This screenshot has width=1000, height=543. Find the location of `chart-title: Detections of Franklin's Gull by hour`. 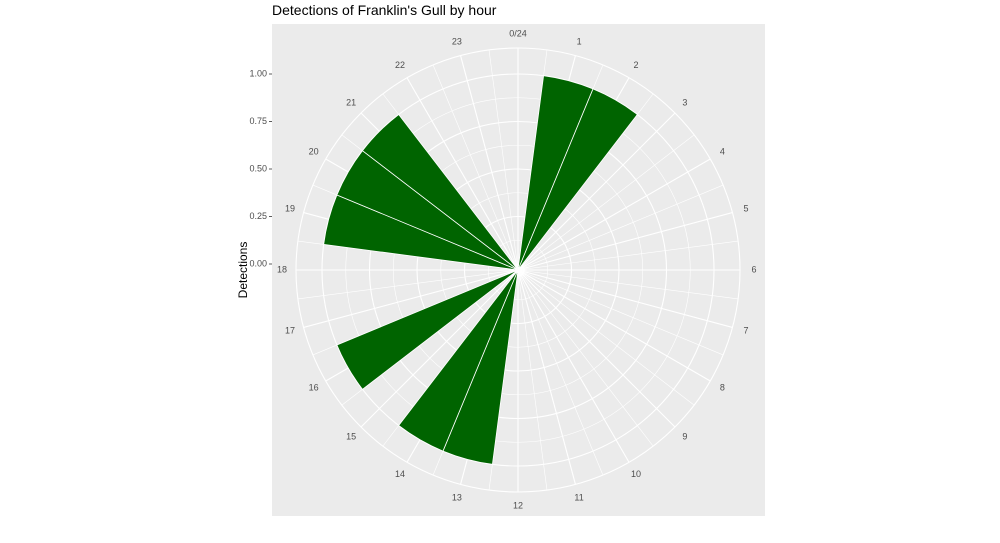

chart-title: Detections of Franklin's Gull by hour is located at coordinates (384, 10).